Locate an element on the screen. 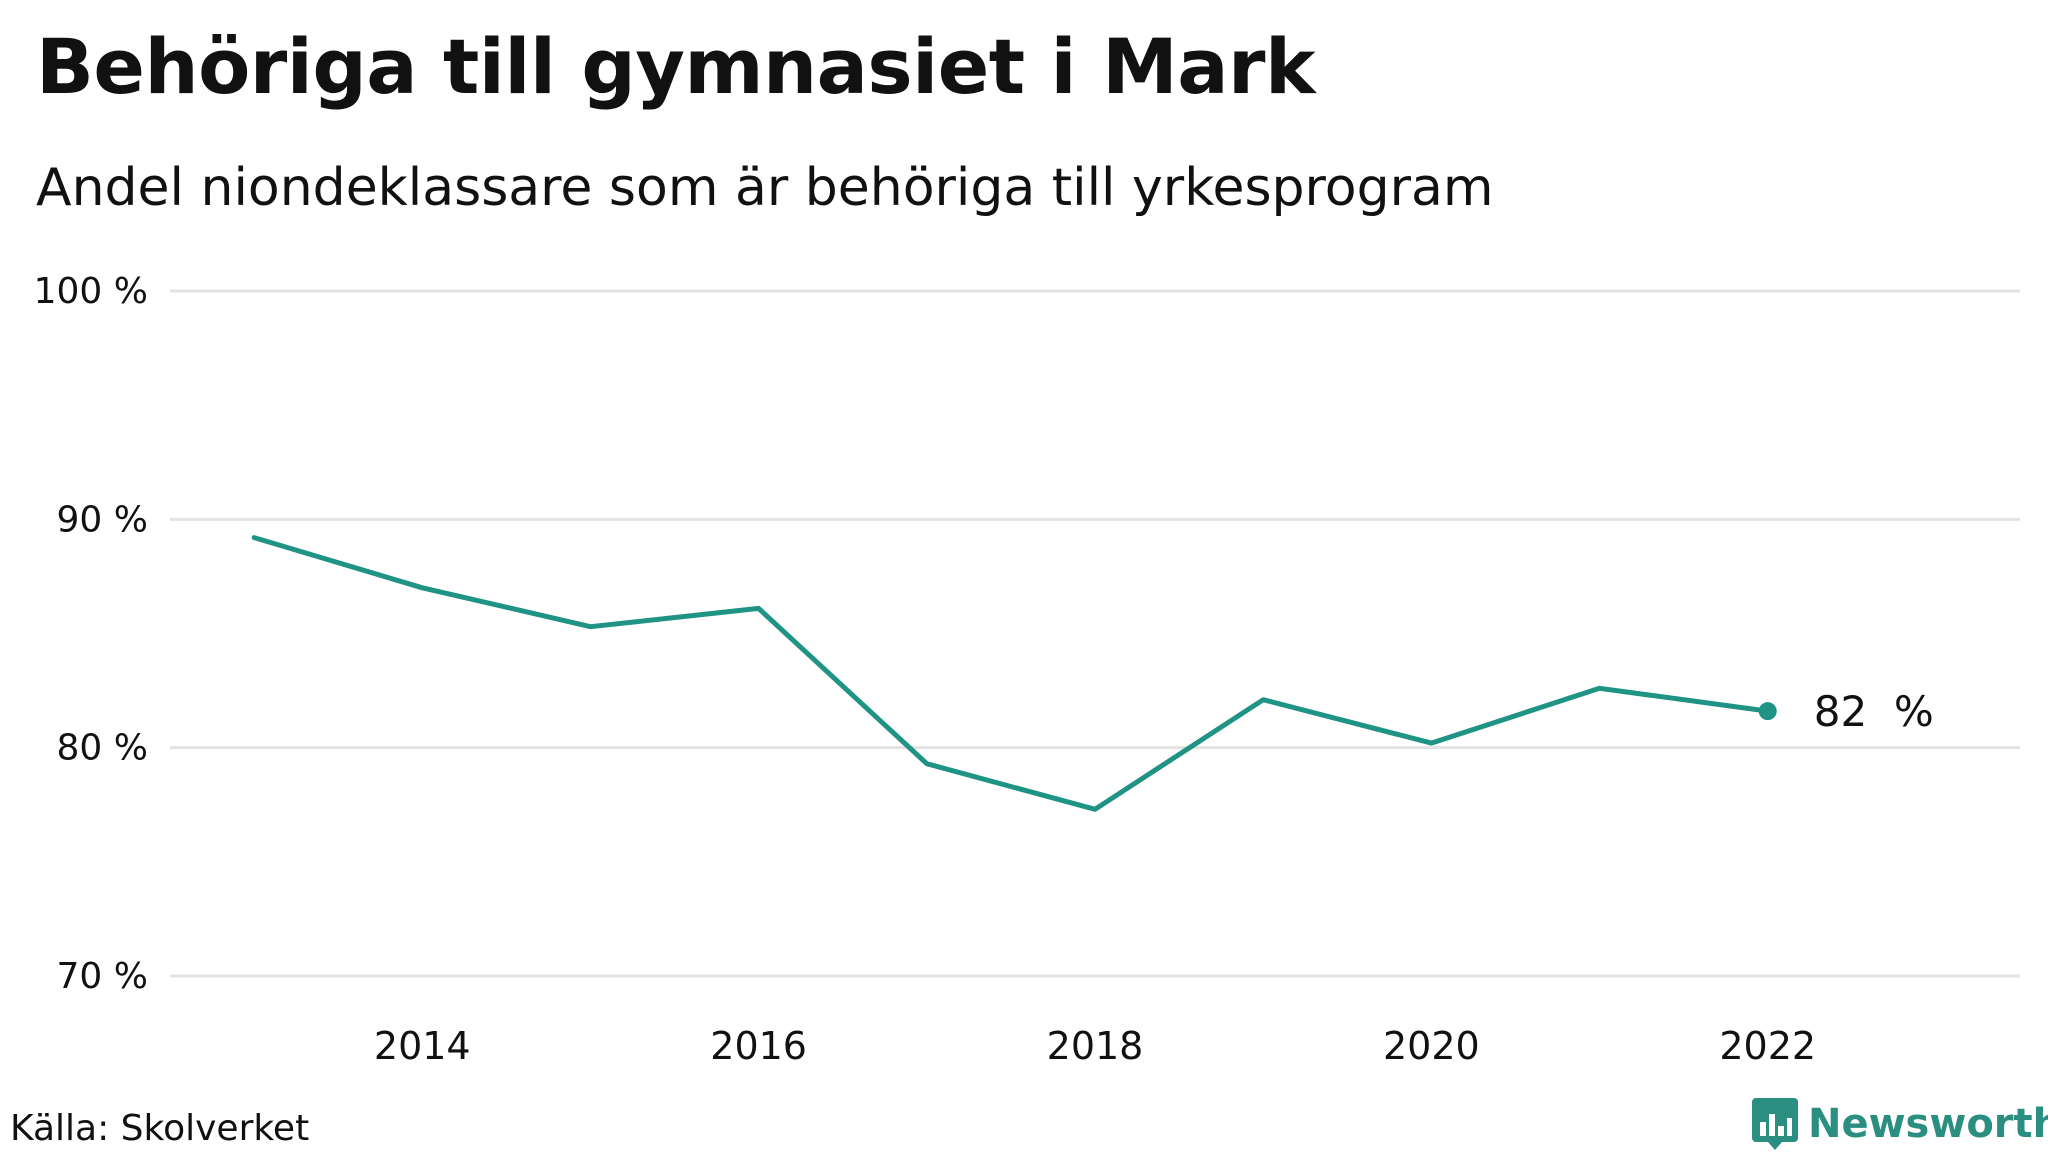  x-axis: 2014 2016 2018 2020 2022 is located at coordinates (1095, 1046).